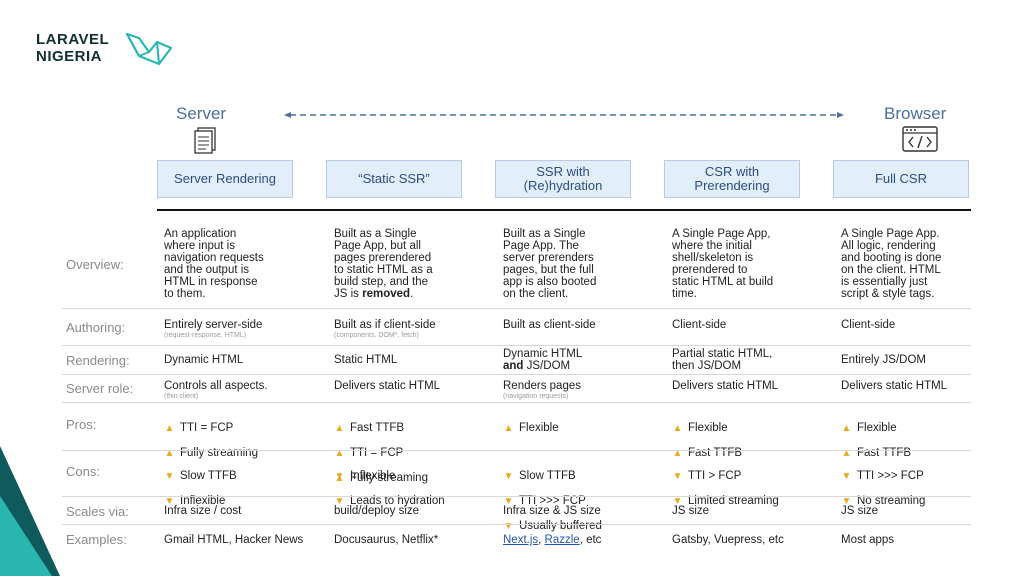  I want to click on cons-cell: ▼ Inflexible ▼ Leads to hydration, so click(389, 489).